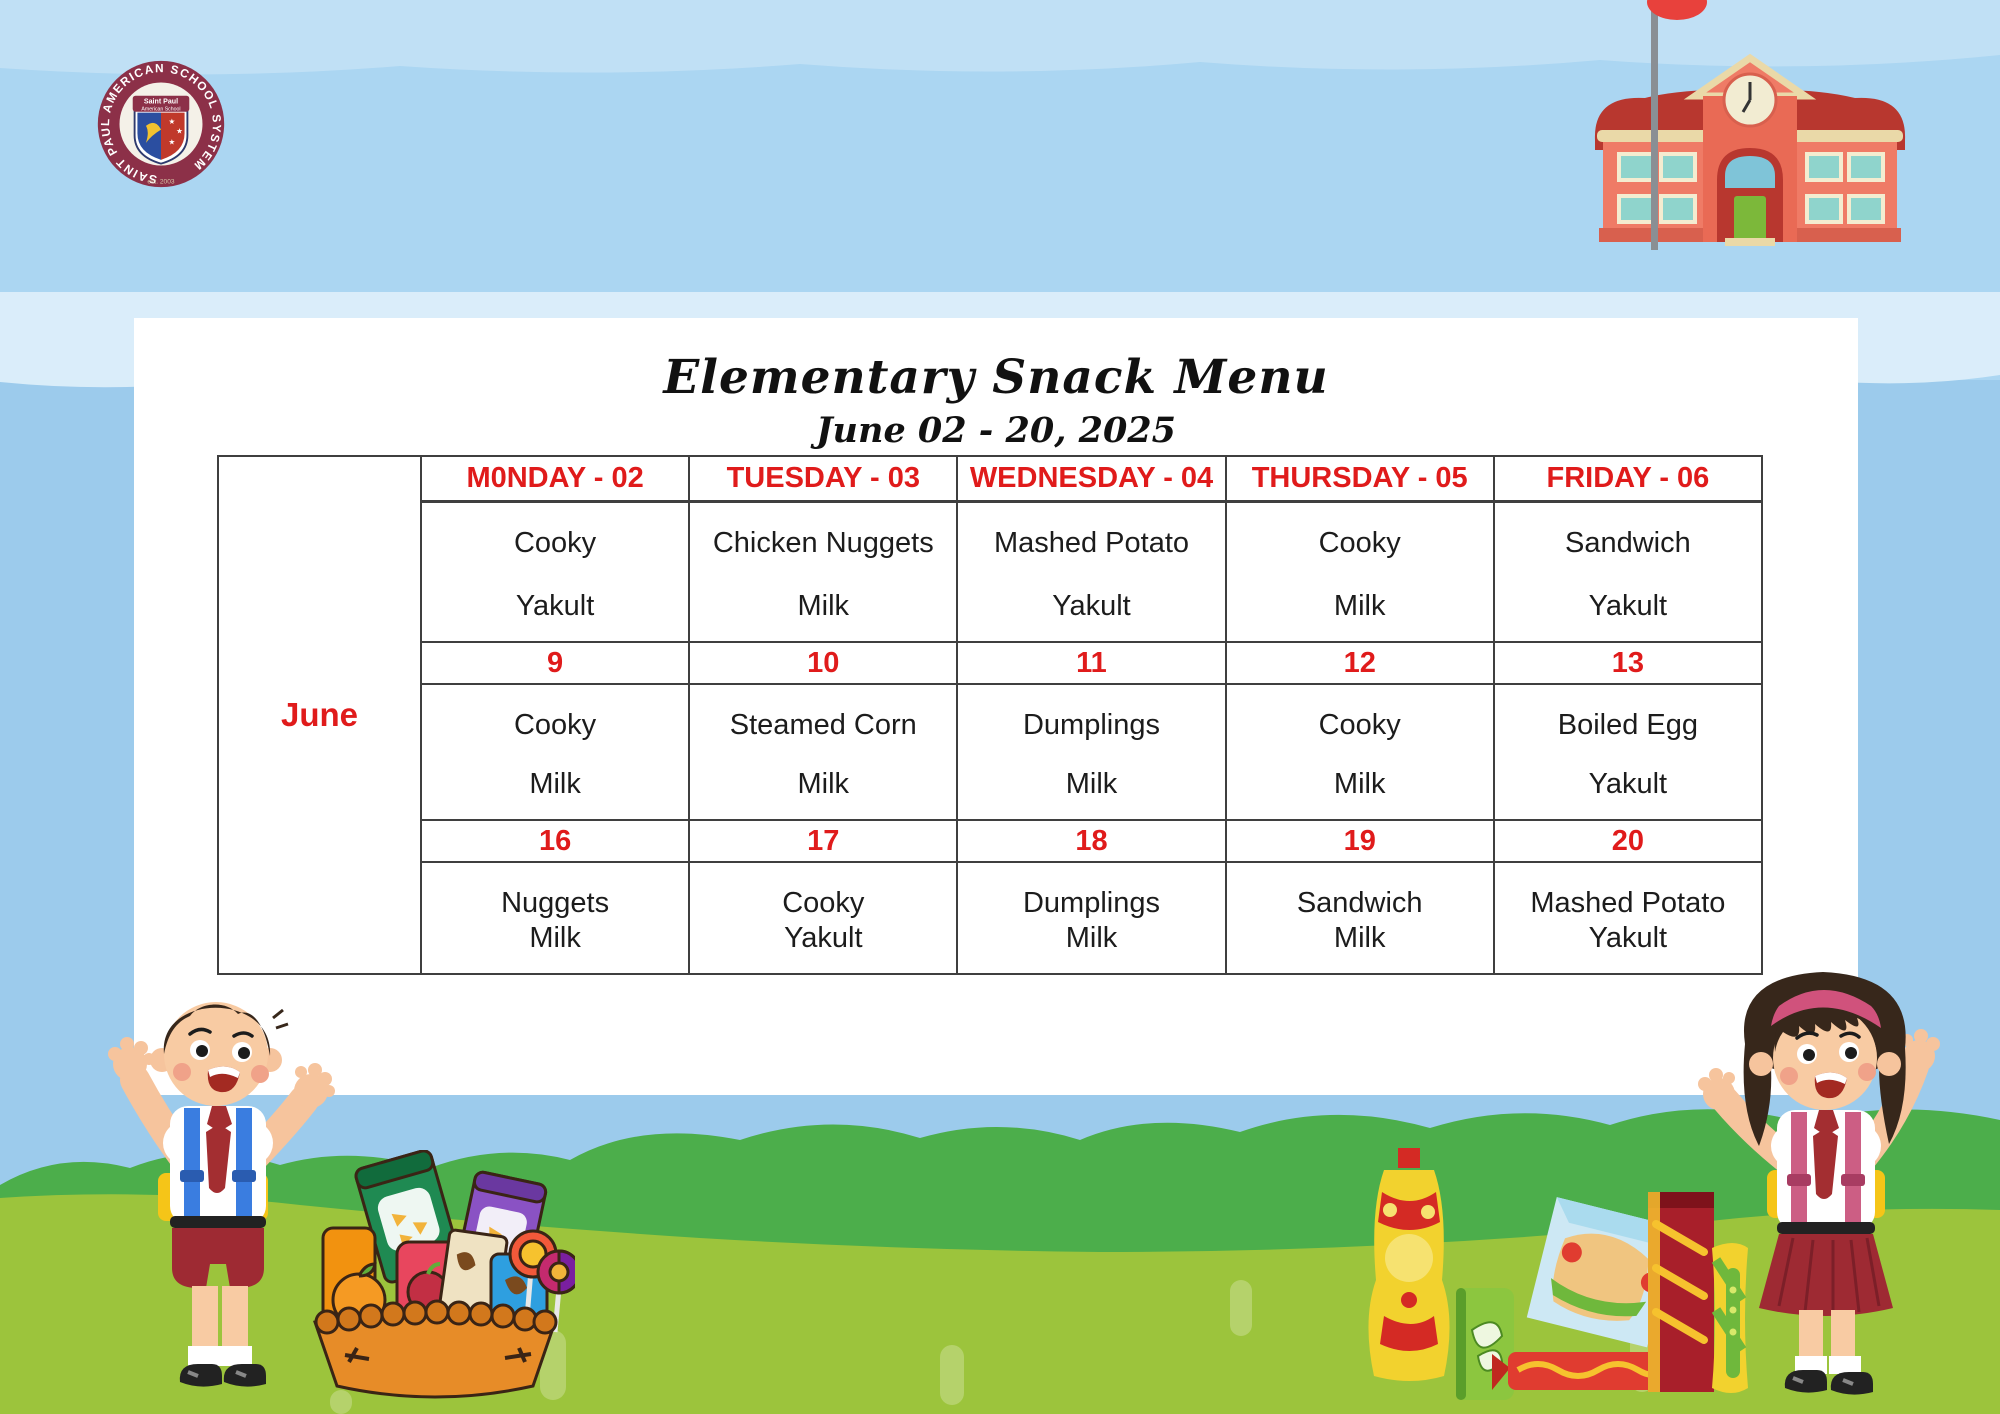  What do you see at coordinates (556, 480) in the screenshot?
I see `day-header: M0NDAY - 02` at bounding box center [556, 480].